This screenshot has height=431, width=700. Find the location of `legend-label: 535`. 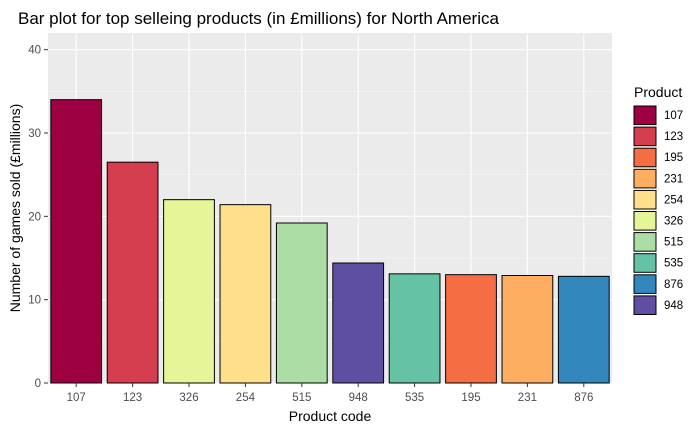

legend-label: 535 is located at coordinates (673, 264).